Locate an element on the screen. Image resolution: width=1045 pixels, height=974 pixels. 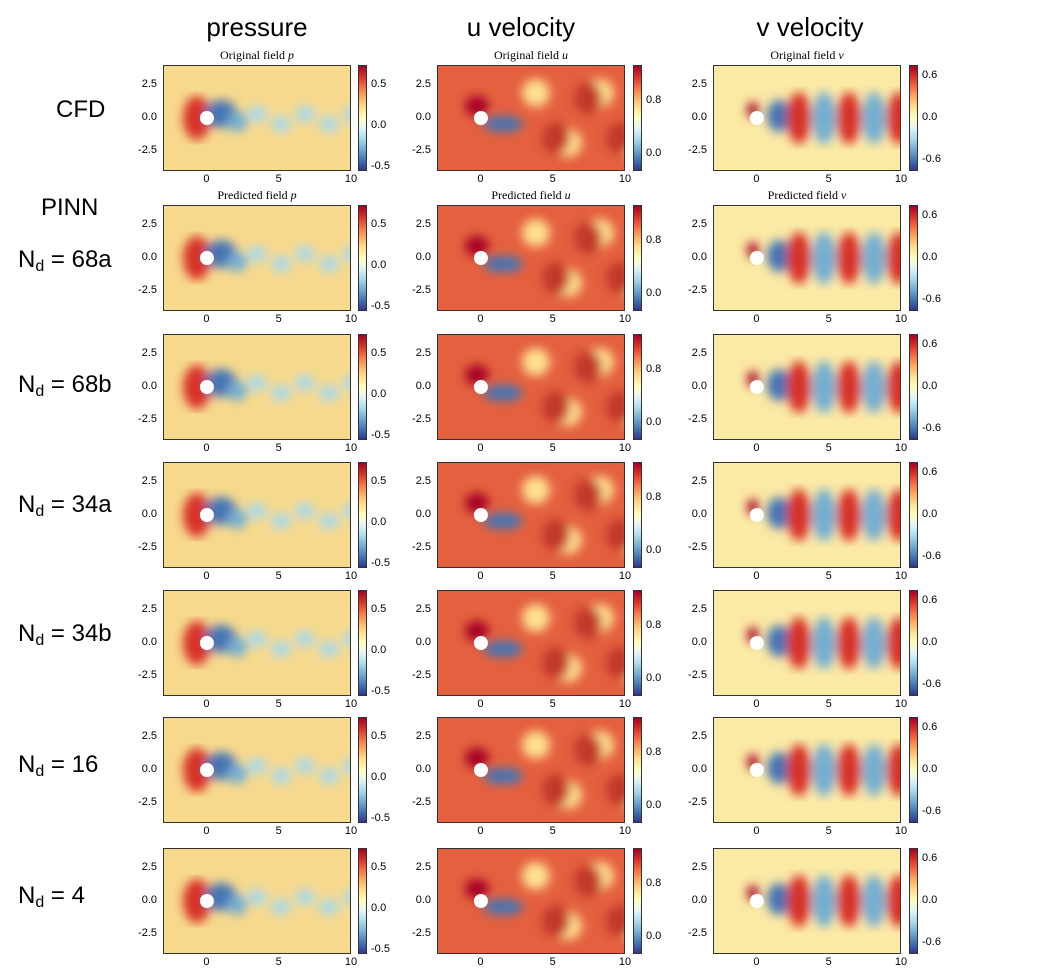
colorbar-tick-label: 0.8 is located at coordinates (654, 100).